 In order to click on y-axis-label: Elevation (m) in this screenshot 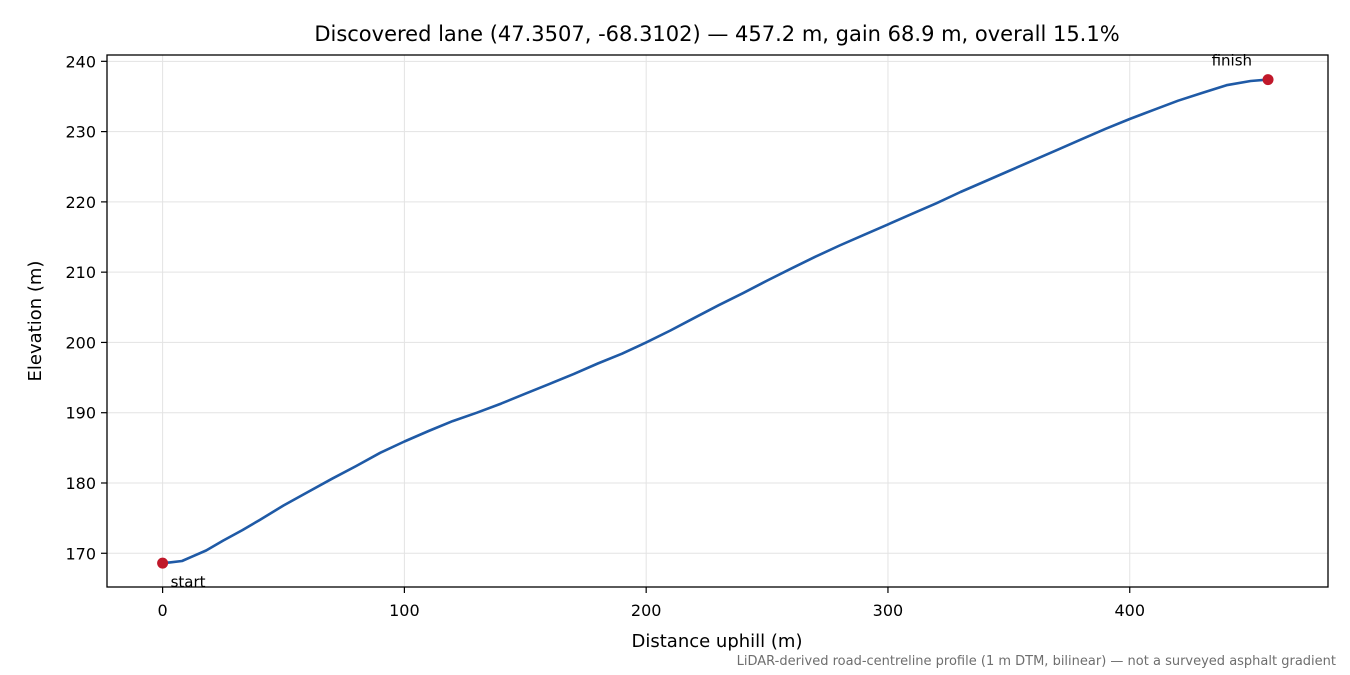, I will do `click(35, 321)`.